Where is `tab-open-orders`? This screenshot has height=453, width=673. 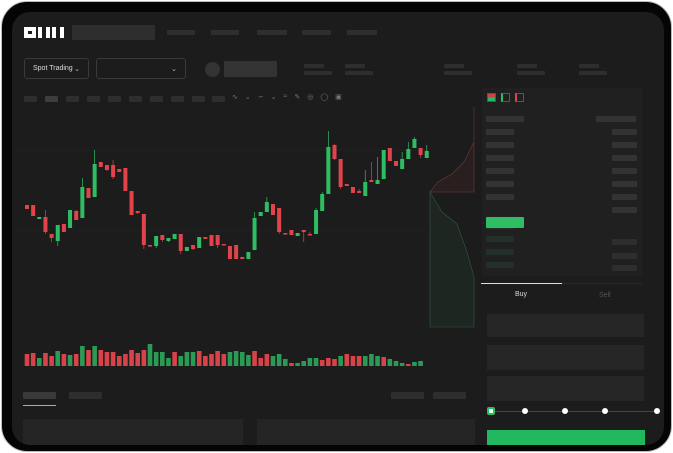
tab-open-orders is located at coordinates (39, 395).